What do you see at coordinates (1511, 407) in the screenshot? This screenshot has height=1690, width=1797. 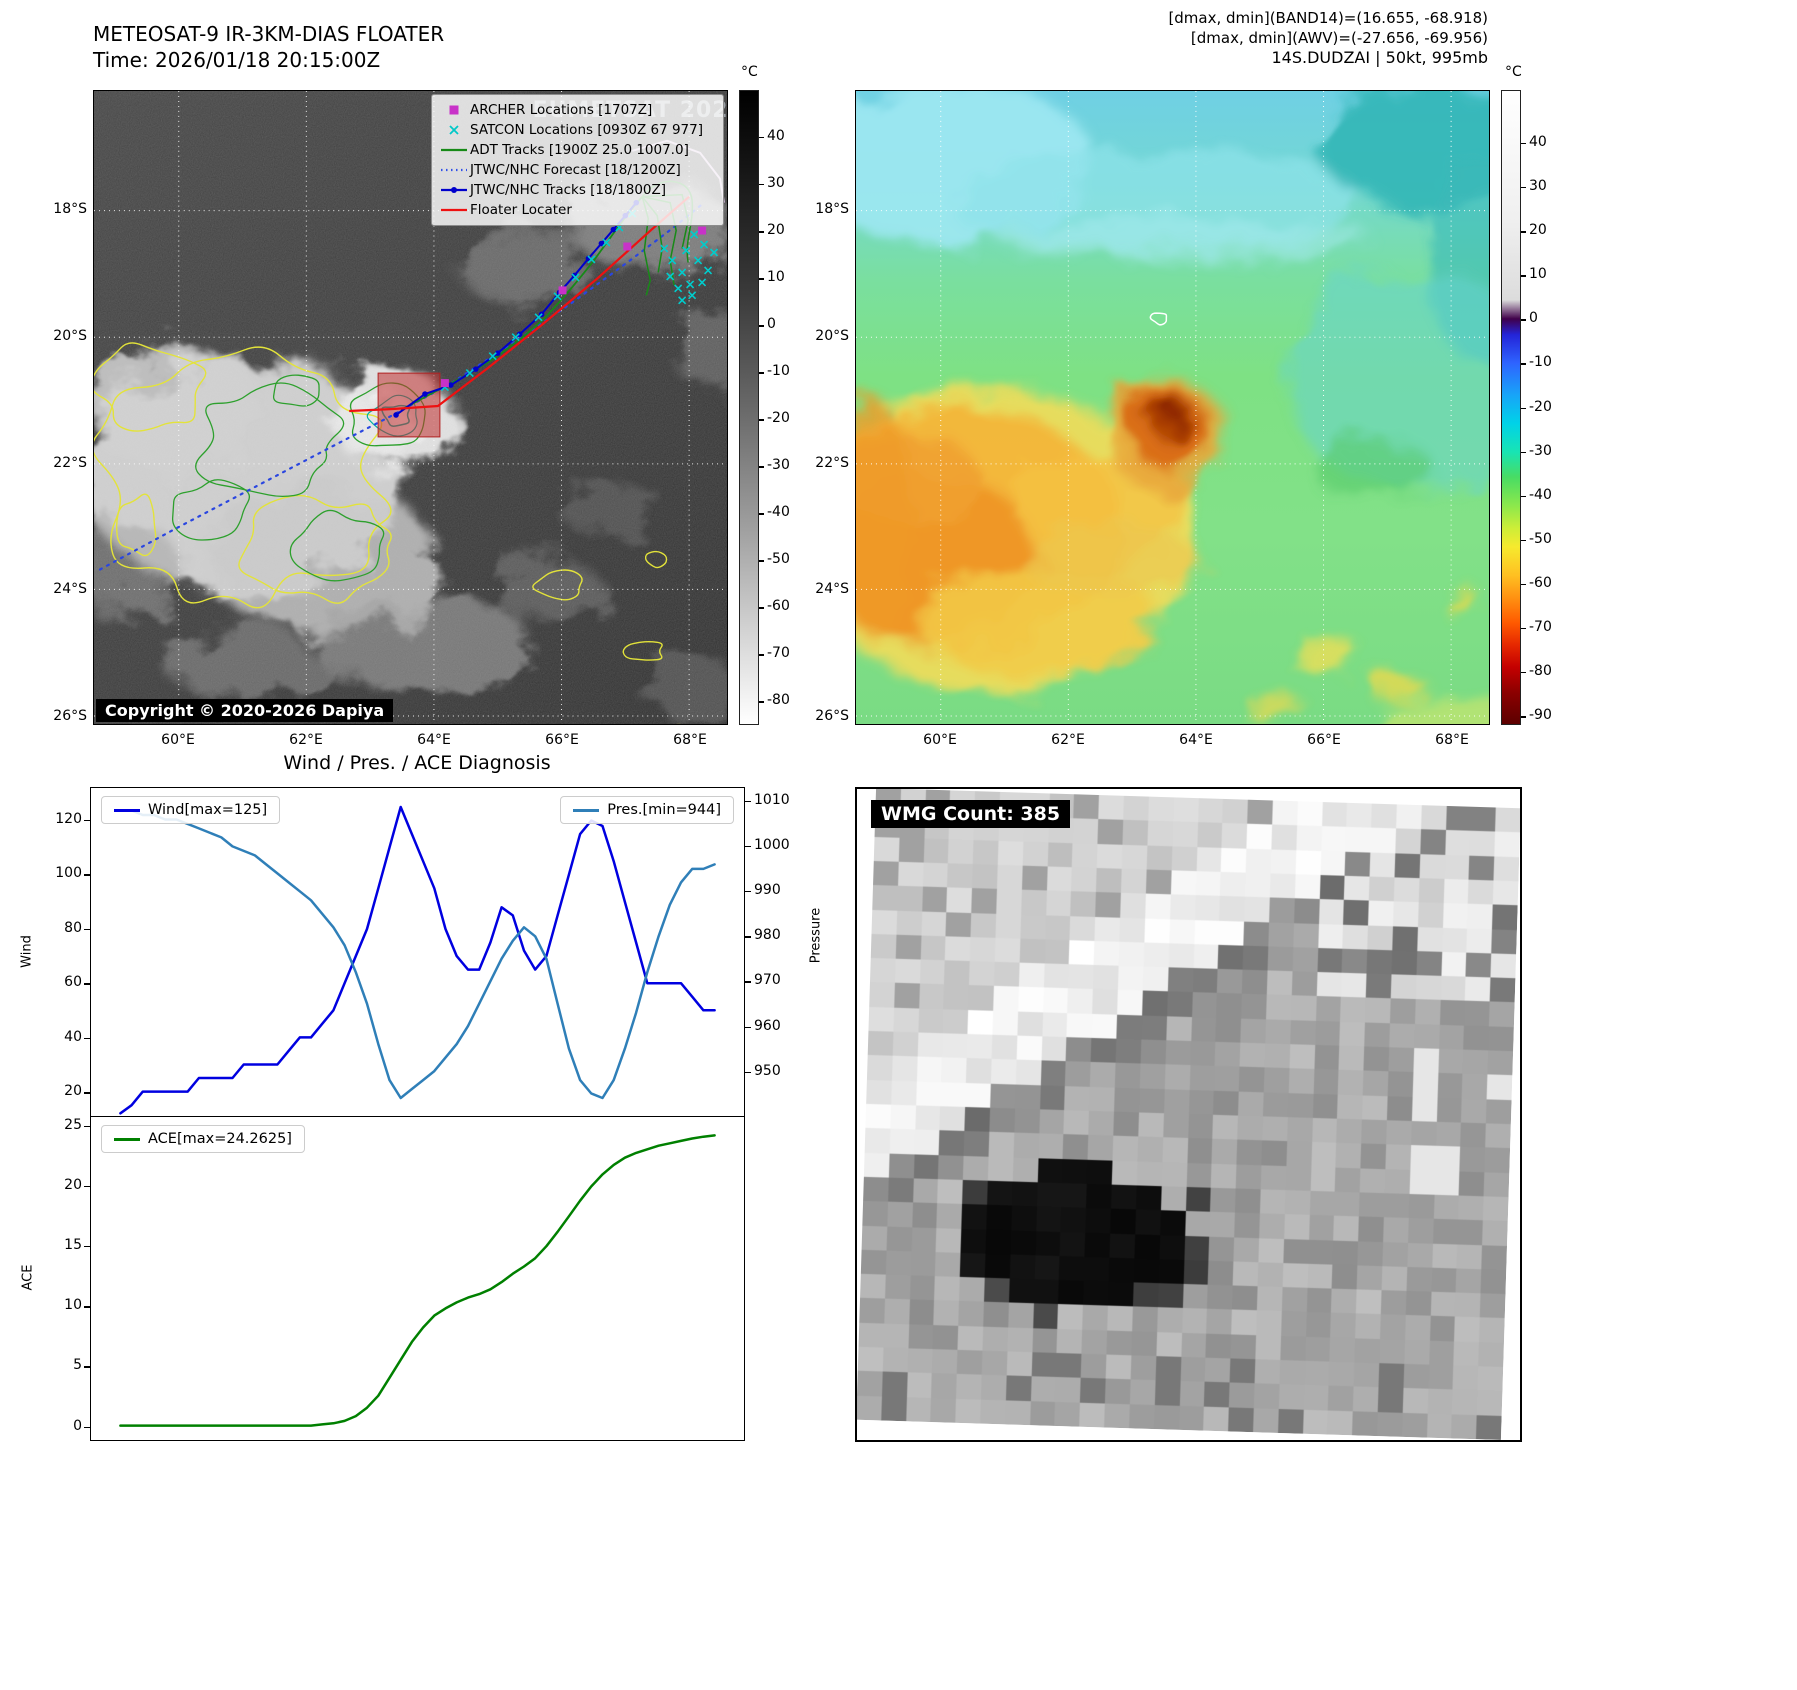 I see `enhanced-colorbar` at bounding box center [1511, 407].